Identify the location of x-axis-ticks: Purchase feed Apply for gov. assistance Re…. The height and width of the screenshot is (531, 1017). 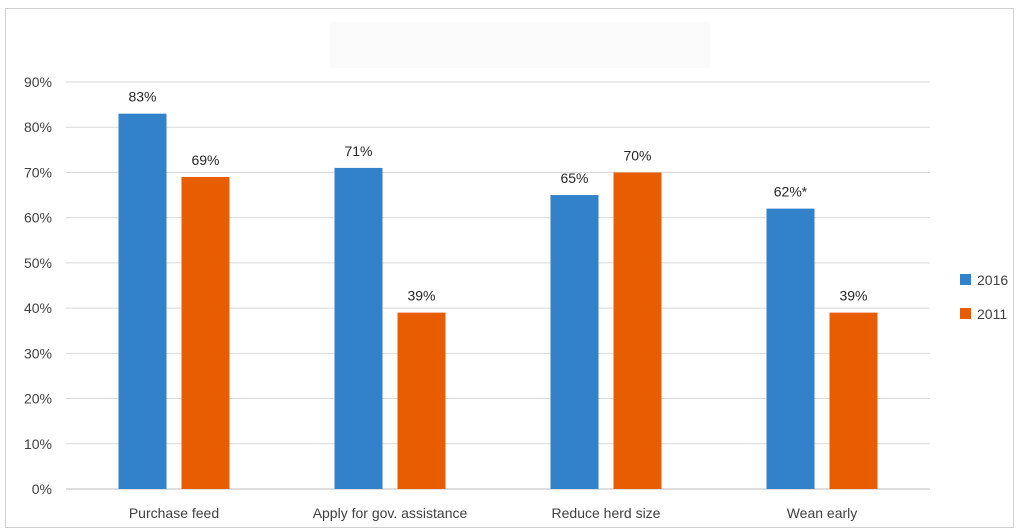
(493, 513).